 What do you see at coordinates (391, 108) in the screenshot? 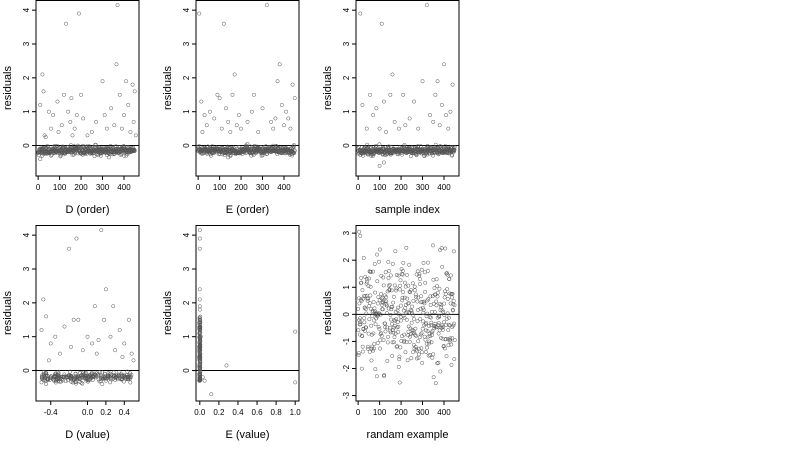
I see `chart-panel-3: 0 100 200 300 400 0 1 2 3 4 sample index residuals` at bounding box center [391, 108].